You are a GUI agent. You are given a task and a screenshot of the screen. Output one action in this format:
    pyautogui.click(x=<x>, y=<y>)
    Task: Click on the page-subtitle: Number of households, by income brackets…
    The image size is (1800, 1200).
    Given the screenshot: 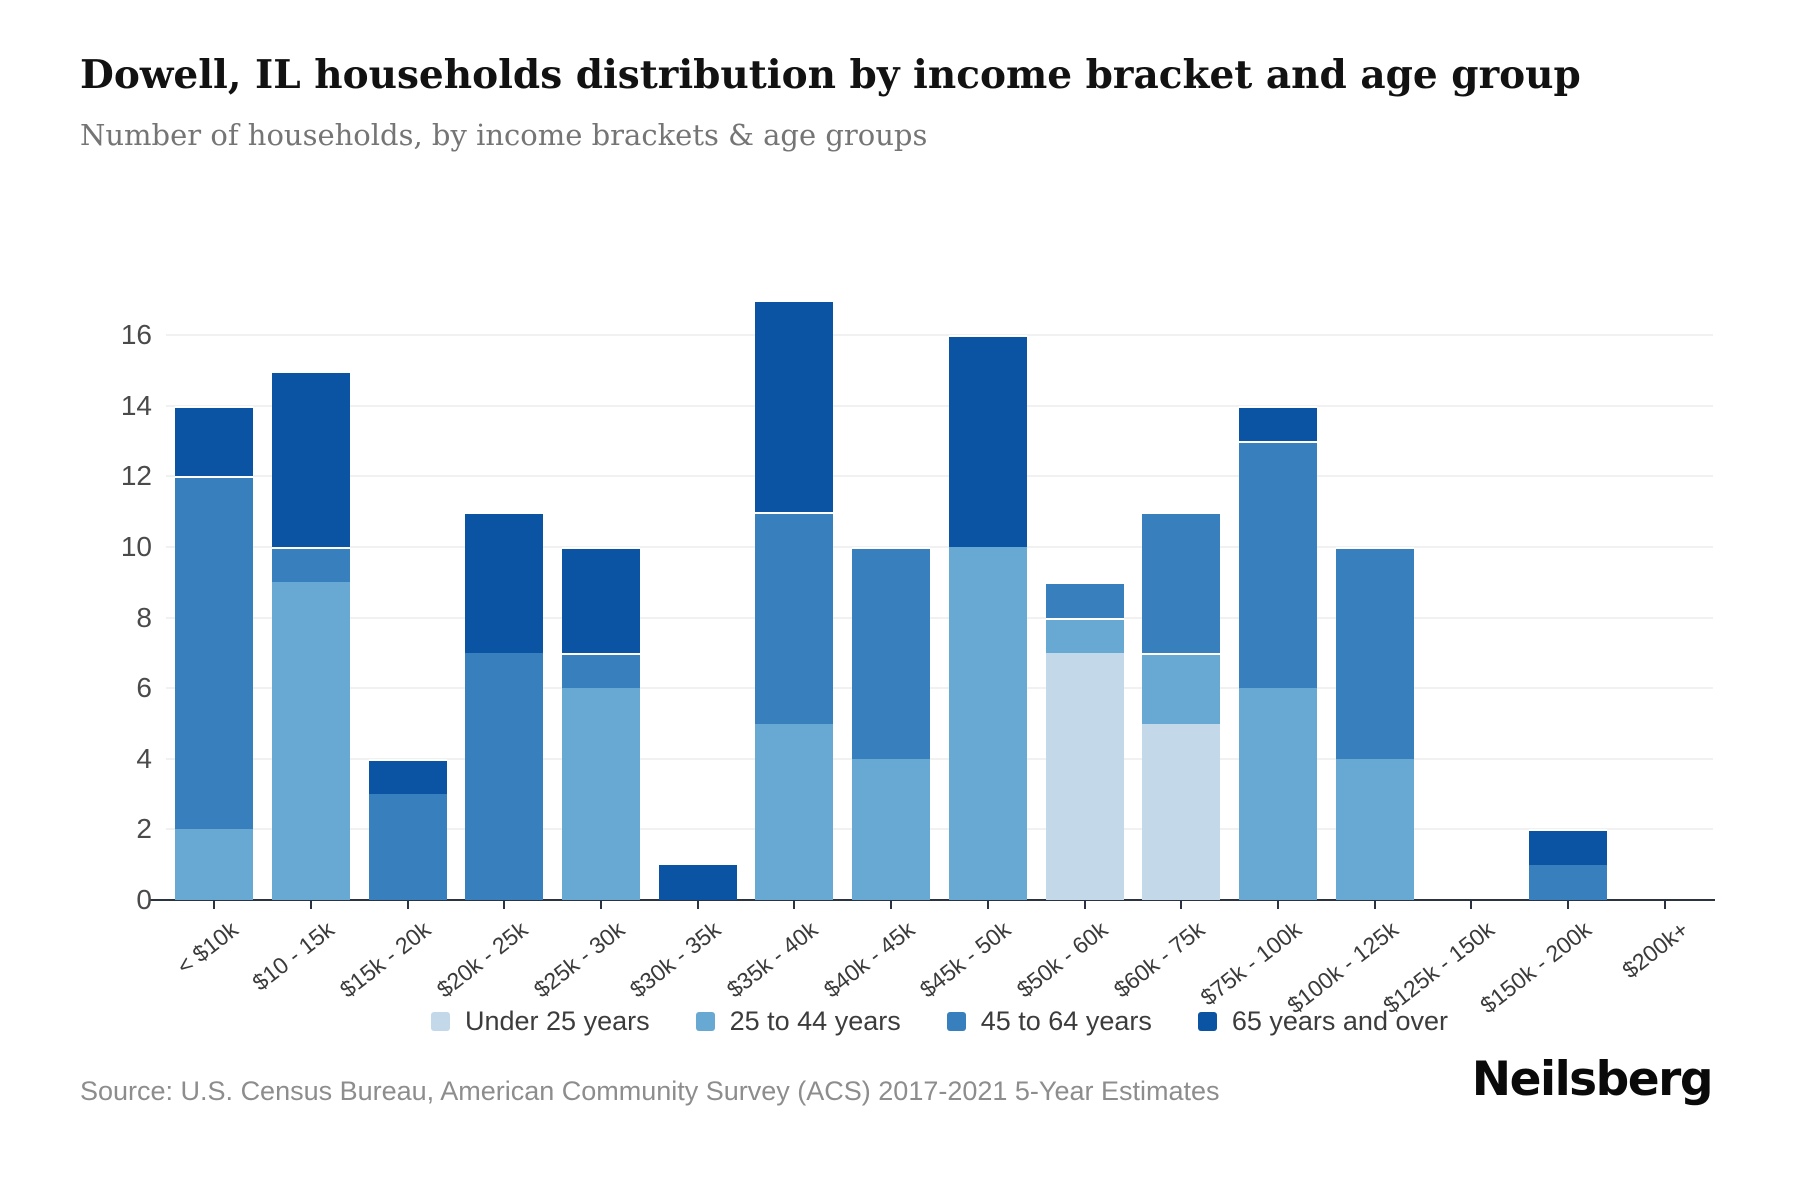 What is the action you would take?
    pyautogui.click(x=504, y=135)
    